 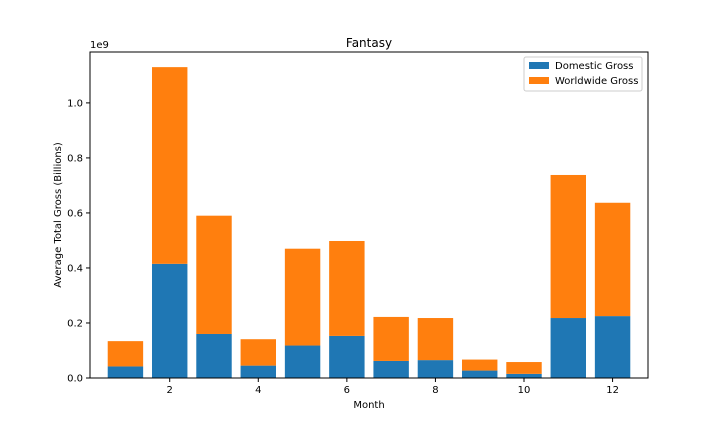 I want to click on legend: Domestic Gross Worldwide Gross, so click(x=583, y=74).